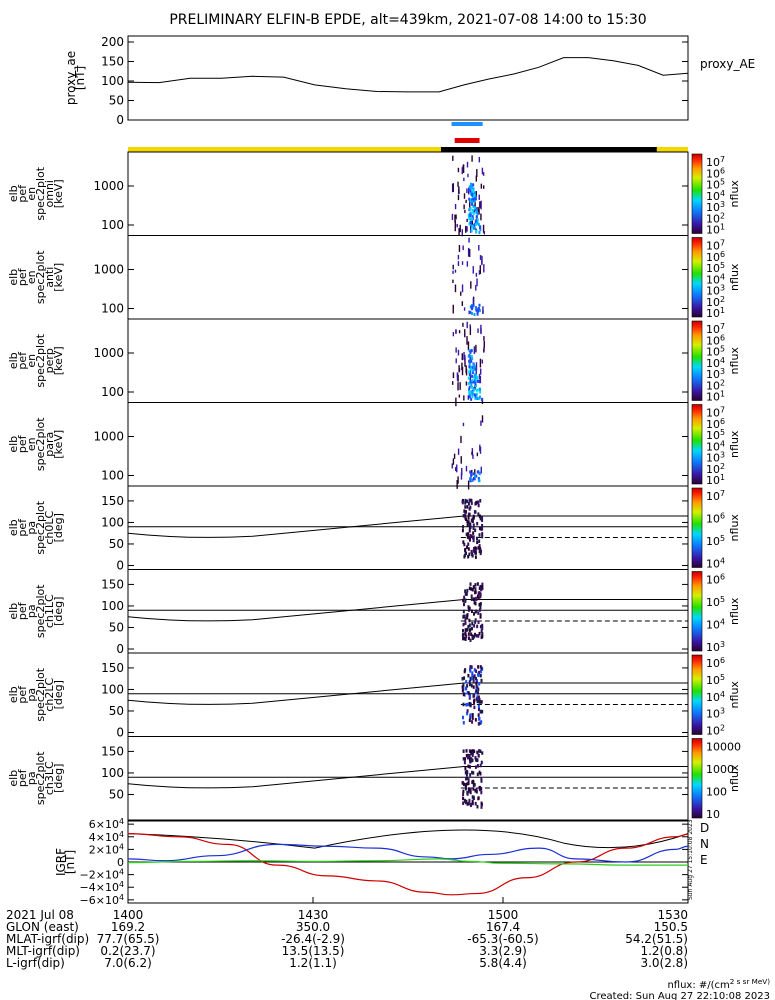 This screenshot has width=775, height=1000. What do you see at coordinates (407, 862) in the screenshot?
I see `igrf-e-line` at bounding box center [407, 862].